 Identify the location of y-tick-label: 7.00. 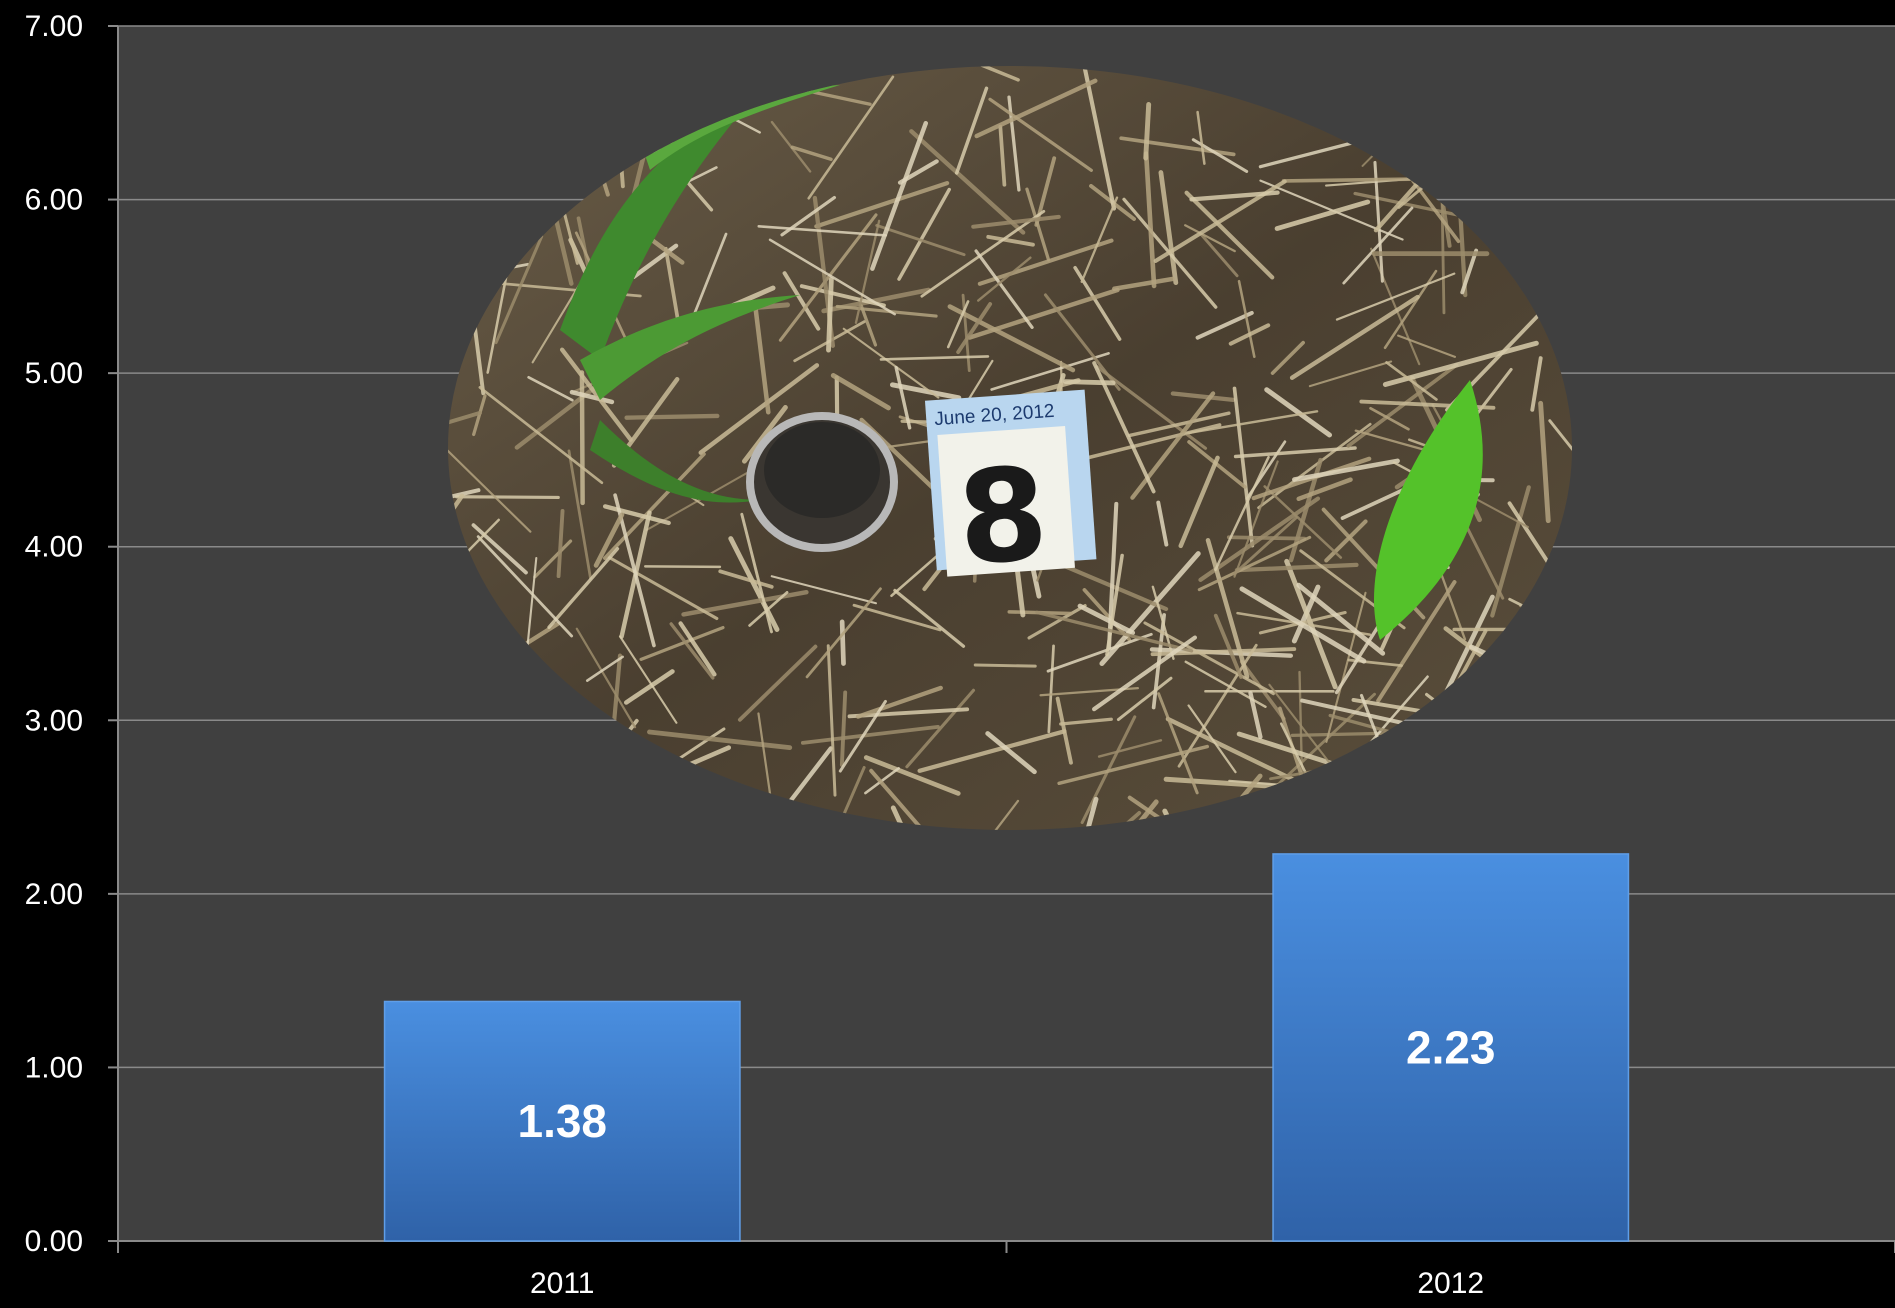
(54, 26).